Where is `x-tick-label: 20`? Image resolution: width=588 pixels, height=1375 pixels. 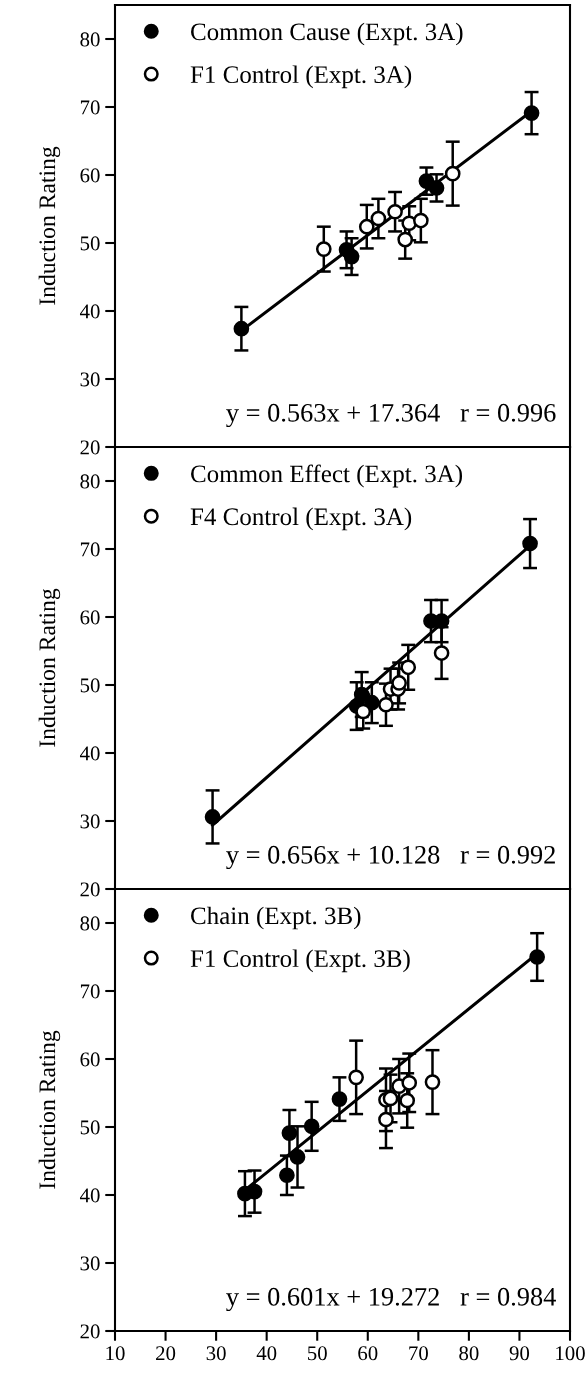 x-tick-label: 20 is located at coordinates (166, 1353).